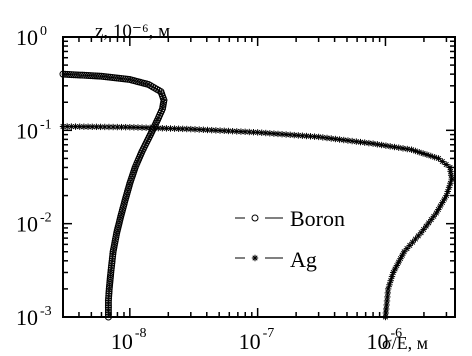 This screenshot has width=472, height=356. Describe the element at coordinates (396, 333) in the screenshot. I see `x-tick-label-exponent: -6` at that location.